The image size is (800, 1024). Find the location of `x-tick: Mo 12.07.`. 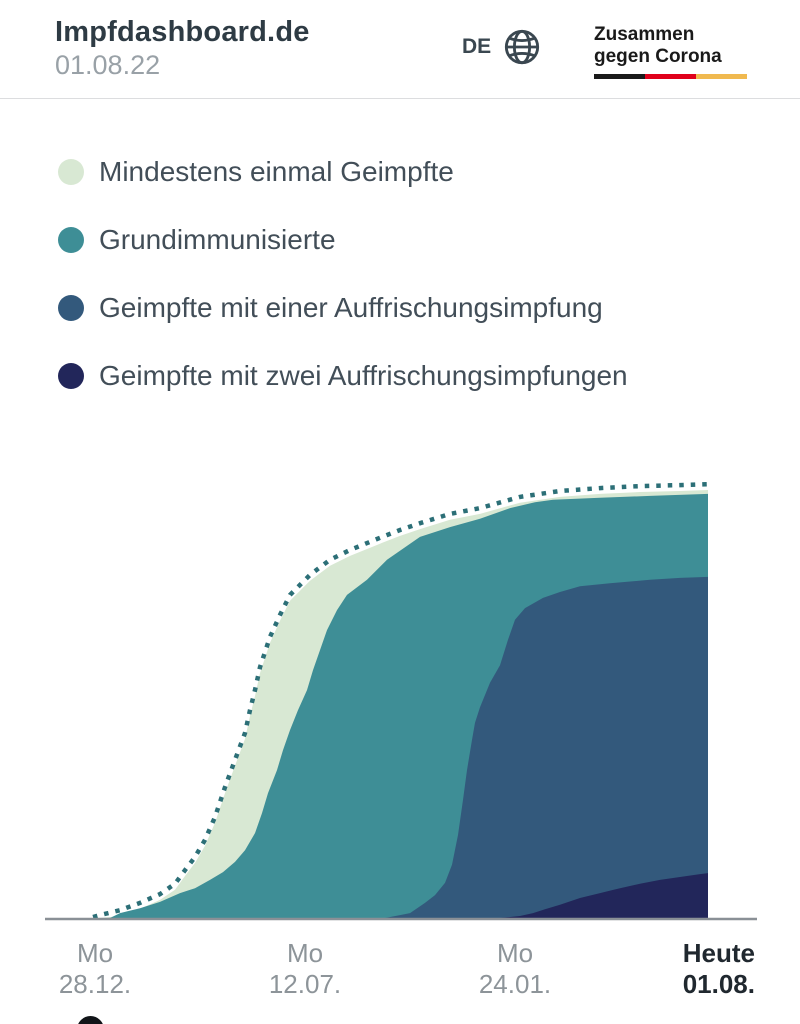

x-tick: Mo 12.07. is located at coordinates (305, 969).